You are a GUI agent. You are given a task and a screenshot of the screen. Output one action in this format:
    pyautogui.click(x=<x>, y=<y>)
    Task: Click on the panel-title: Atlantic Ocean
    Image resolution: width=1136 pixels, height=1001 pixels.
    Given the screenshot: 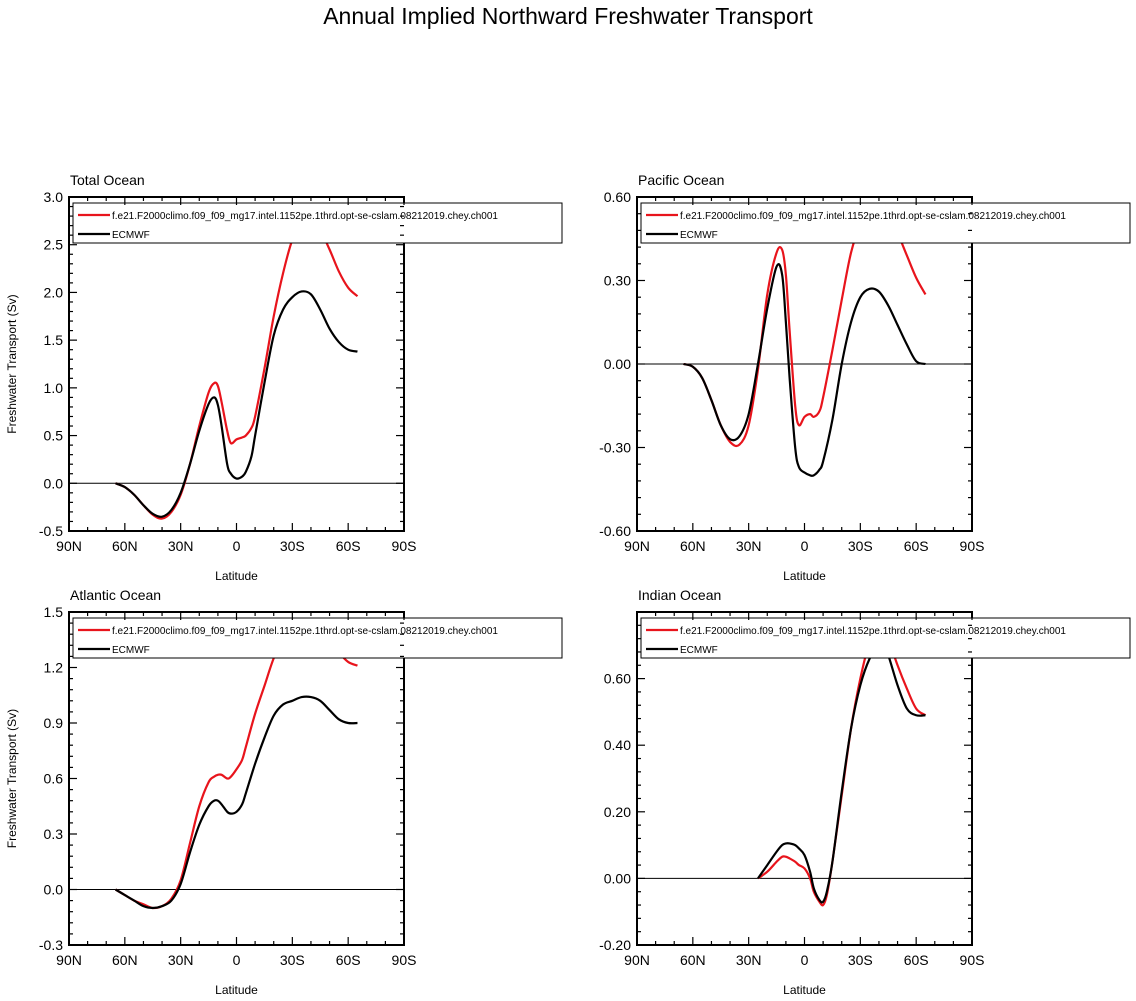 What is the action you would take?
    pyautogui.click(x=115, y=595)
    